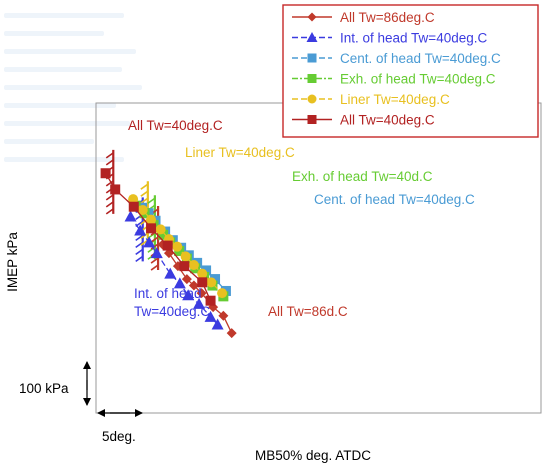 This screenshot has width=550, height=466. Describe the element at coordinates (175, 125) in the screenshot. I see `annotation-all-tw-40deg-c: All Tw=40deg.C` at that location.